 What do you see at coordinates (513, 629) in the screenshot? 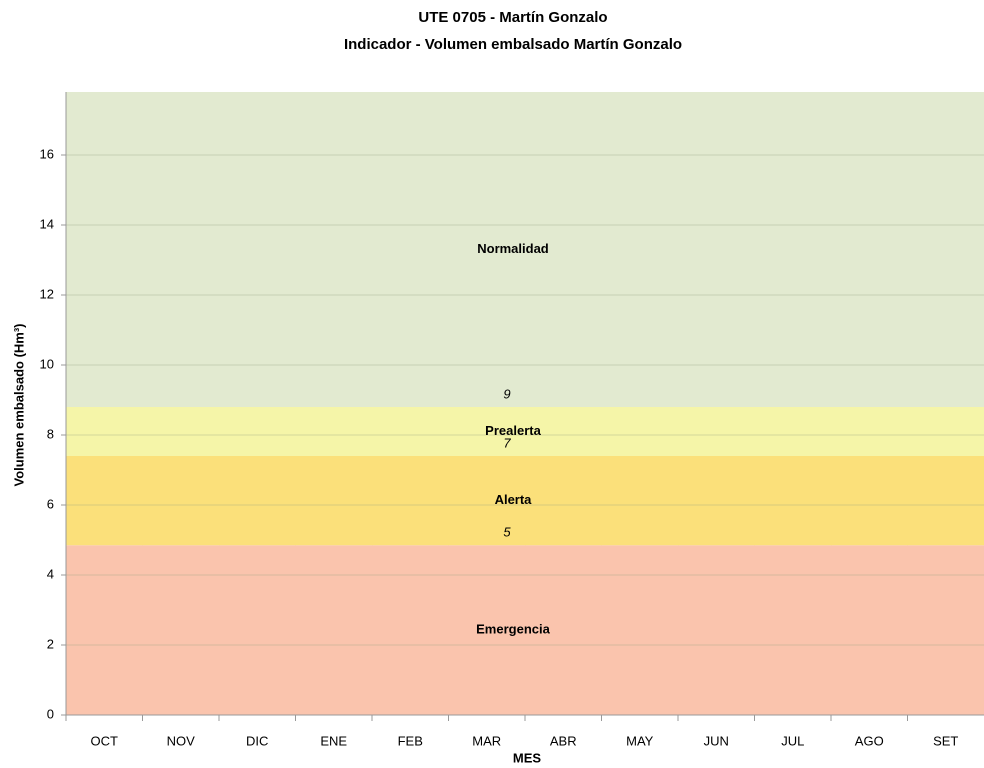
I see `band-label: Emergencia` at bounding box center [513, 629].